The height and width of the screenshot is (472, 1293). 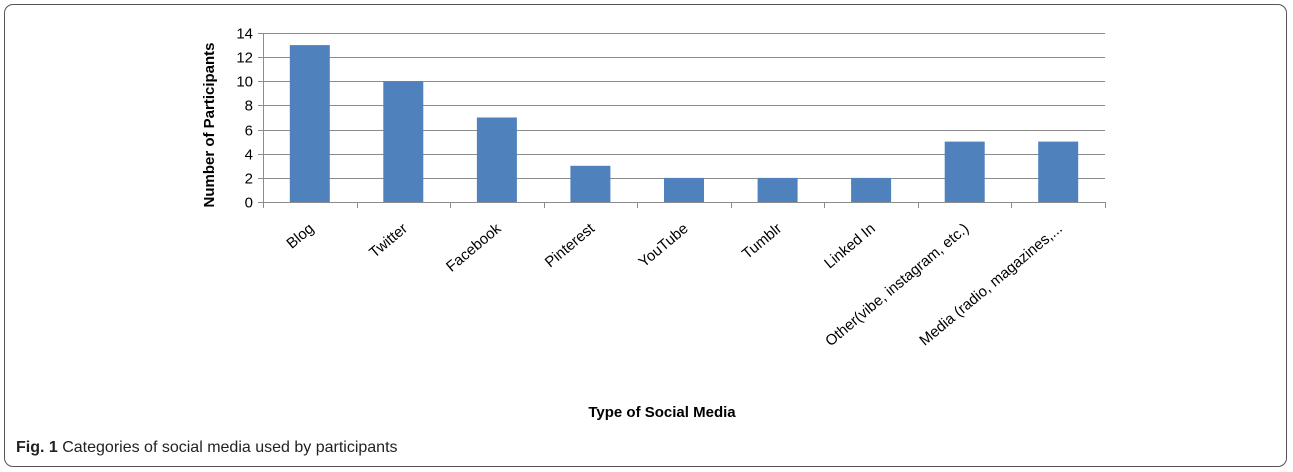 I want to click on x-axis-title: Type of Social Media, so click(x=662, y=412).